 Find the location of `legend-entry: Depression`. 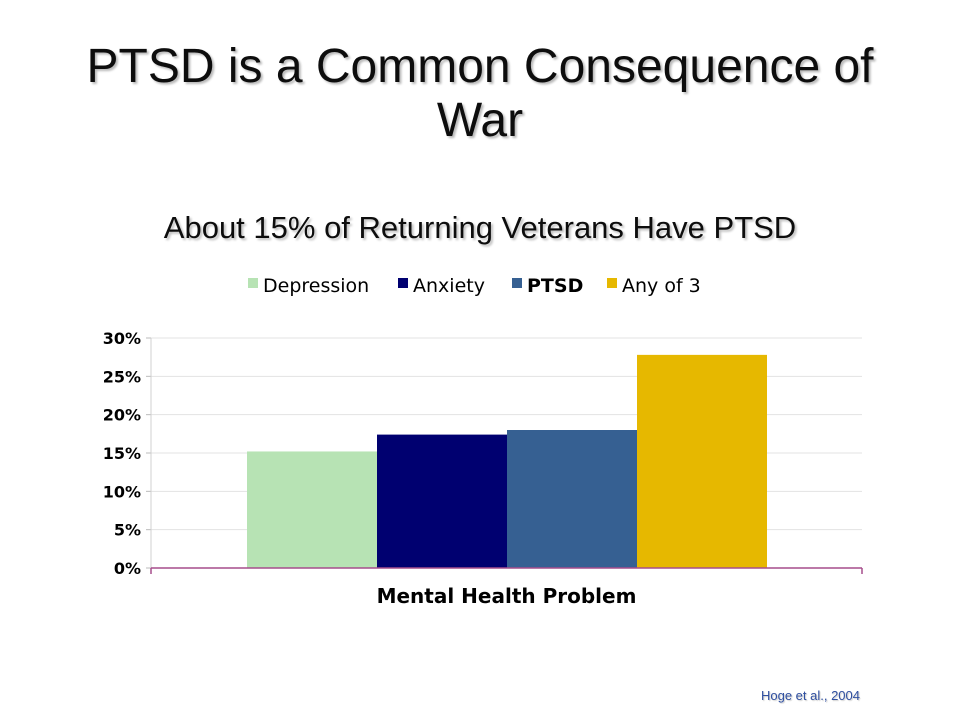

legend-entry: Depression is located at coordinates (316, 286).